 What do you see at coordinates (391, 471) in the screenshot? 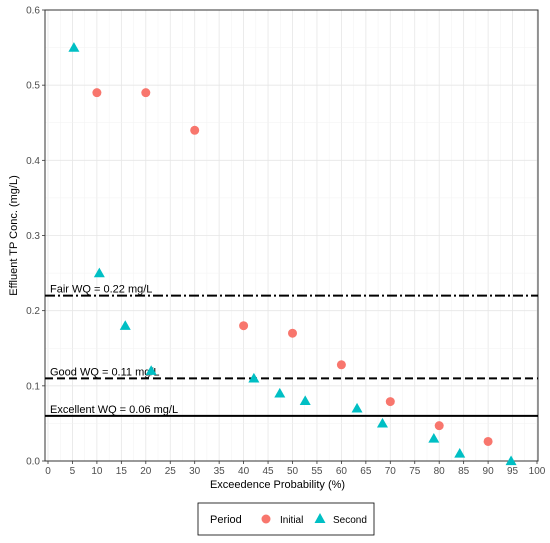
I see `x-tick-label: 70` at bounding box center [391, 471].